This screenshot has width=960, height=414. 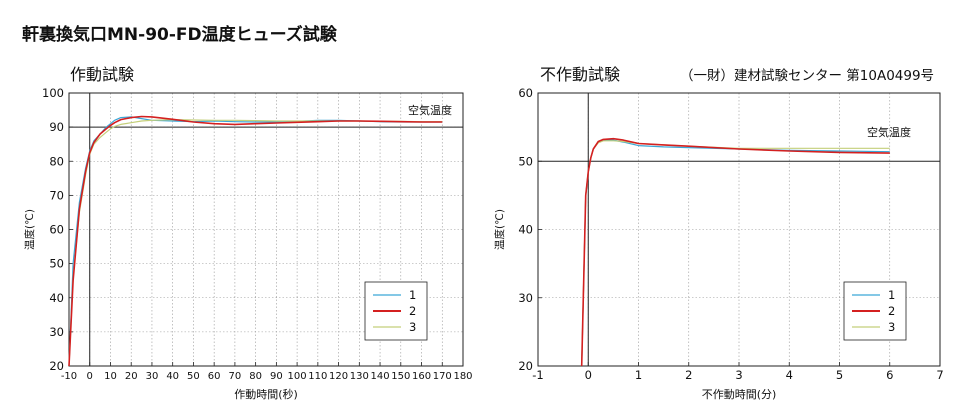 I want to click on activation-x-tick-label: 80, so click(x=255, y=376).